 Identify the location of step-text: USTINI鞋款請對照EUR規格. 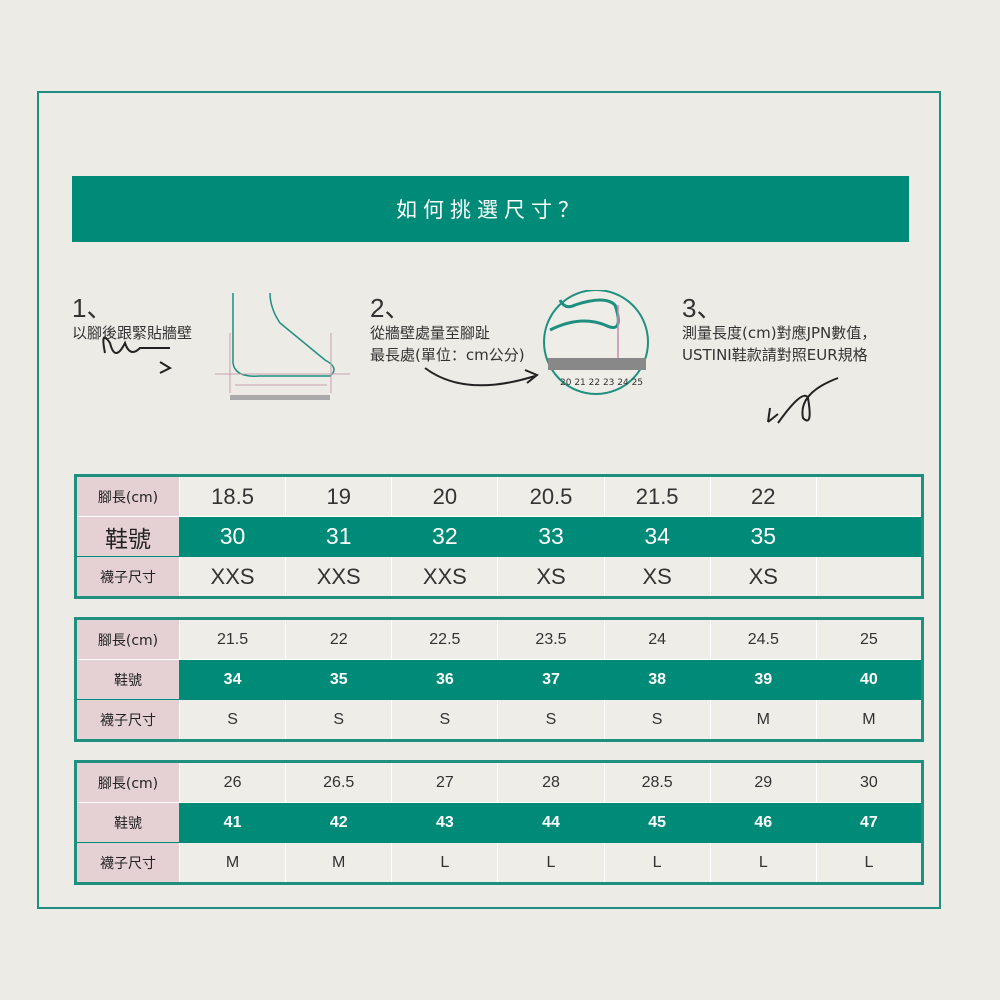
(775, 355).